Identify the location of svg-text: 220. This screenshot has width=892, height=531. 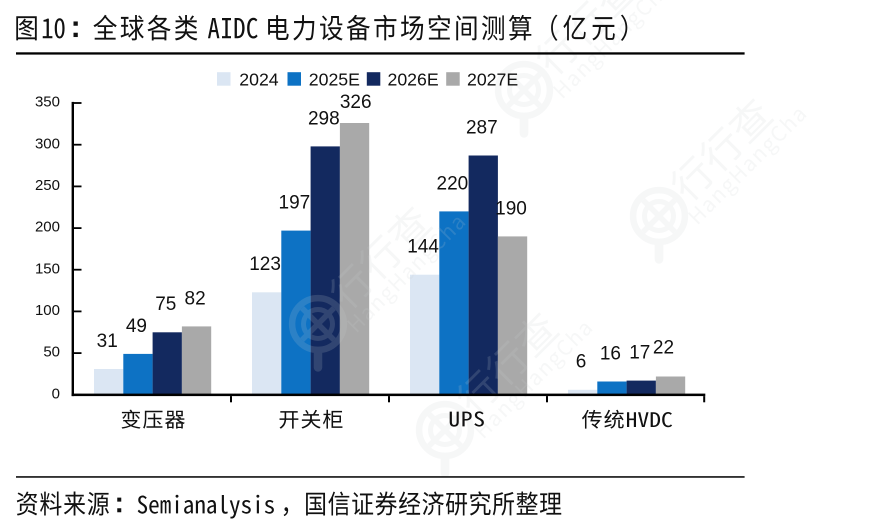
(453, 183).